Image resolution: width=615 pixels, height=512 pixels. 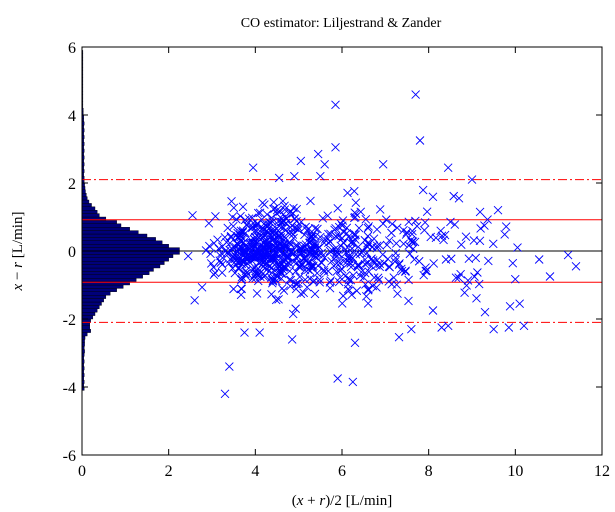 What do you see at coordinates (255, 471) in the screenshot?
I see `x-tick-label: 4` at bounding box center [255, 471].